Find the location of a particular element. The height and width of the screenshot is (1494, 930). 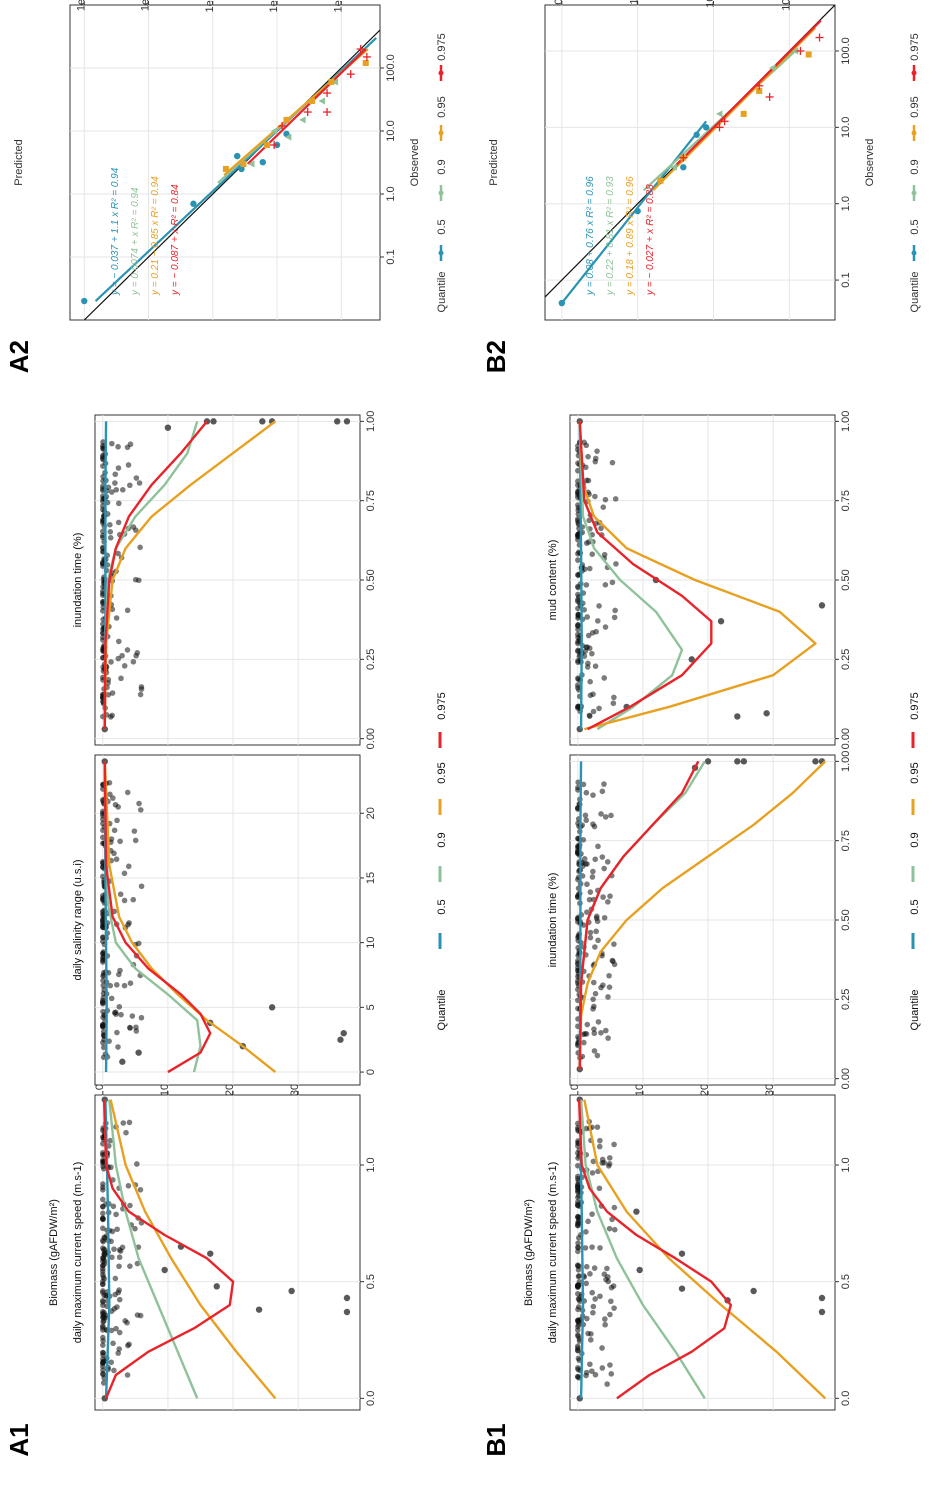

point-cloud is located at coordinates (597, 579).